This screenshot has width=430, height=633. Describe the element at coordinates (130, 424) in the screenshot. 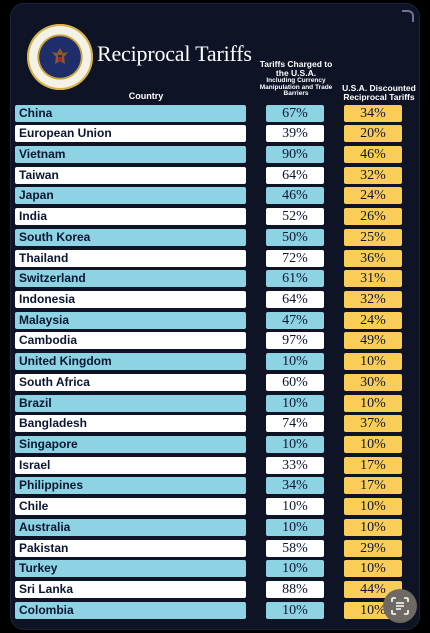

I see `country-cell: Bangladesh` at that location.